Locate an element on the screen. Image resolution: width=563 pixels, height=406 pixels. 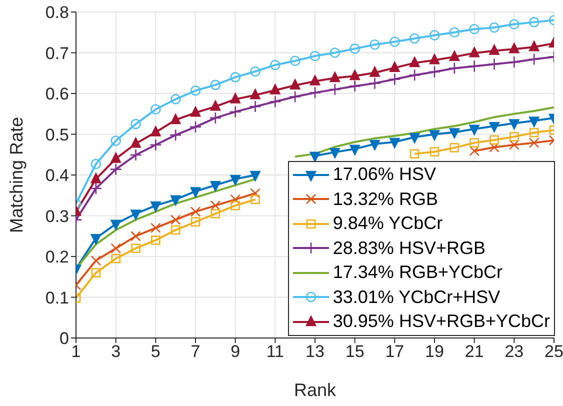
legend-label: 33.01% YCbCr+HSV is located at coordinates (416, 297).